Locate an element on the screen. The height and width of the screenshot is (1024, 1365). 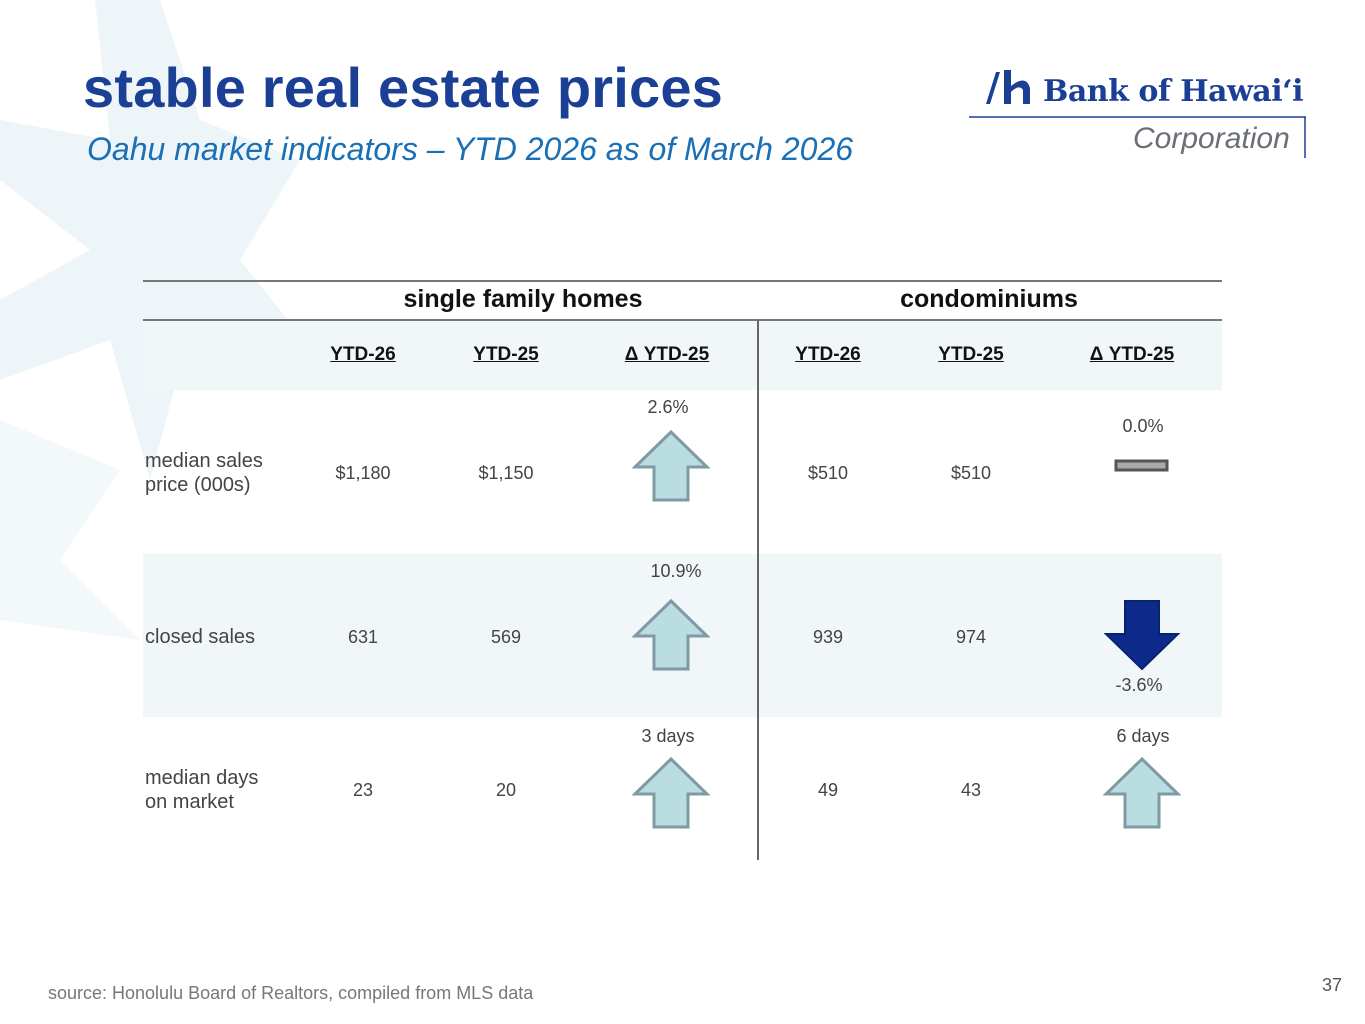
row-label-median-price: median sales price (000s) is located at coordinates (204, 473).